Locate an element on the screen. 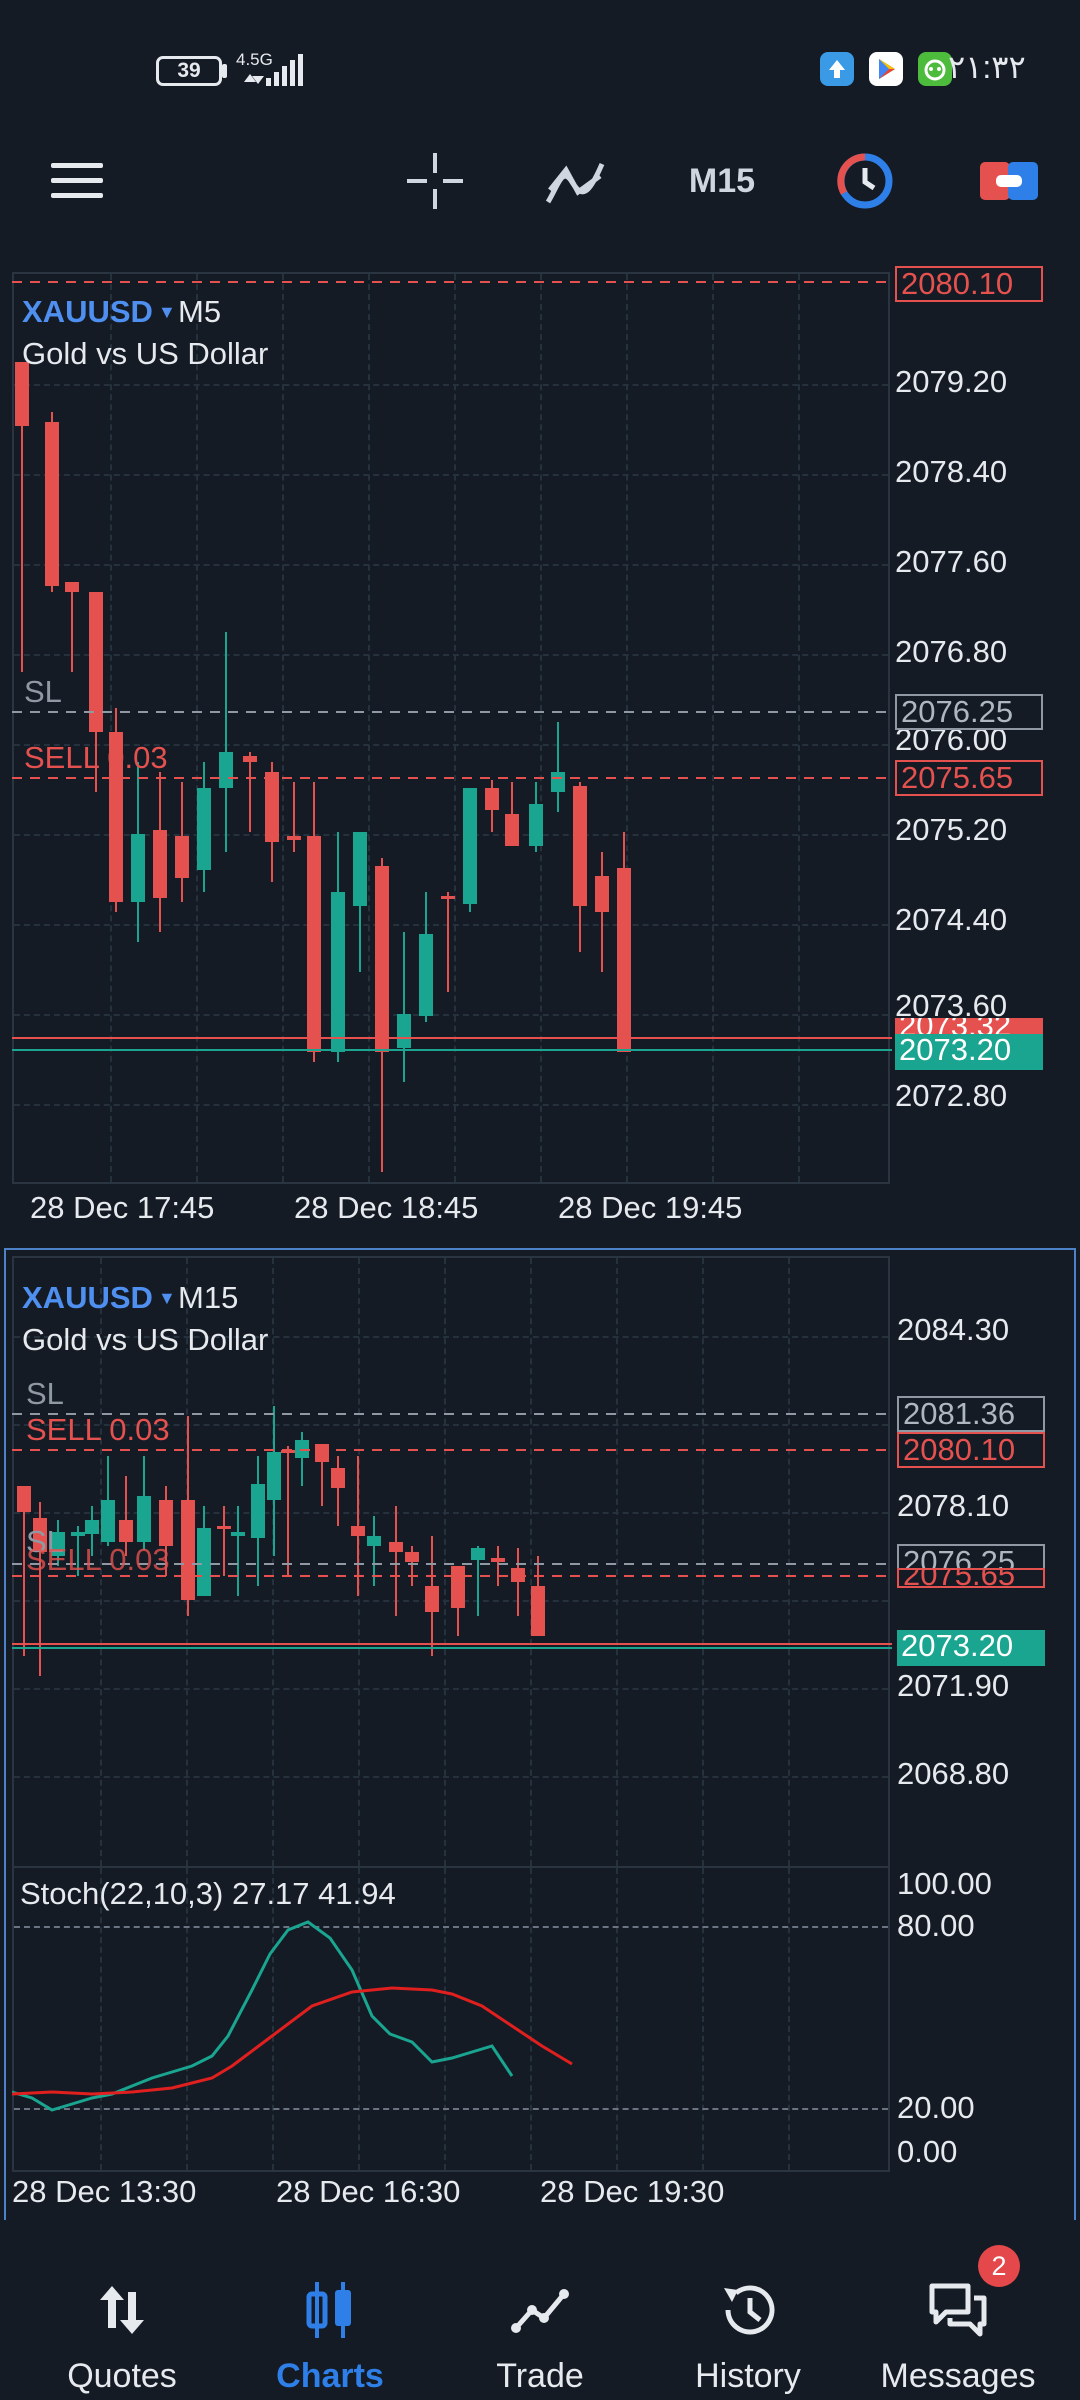 This screenshot has width=1080, height=2400. nav-charts: Charts is located at coordinates (330, 2338).